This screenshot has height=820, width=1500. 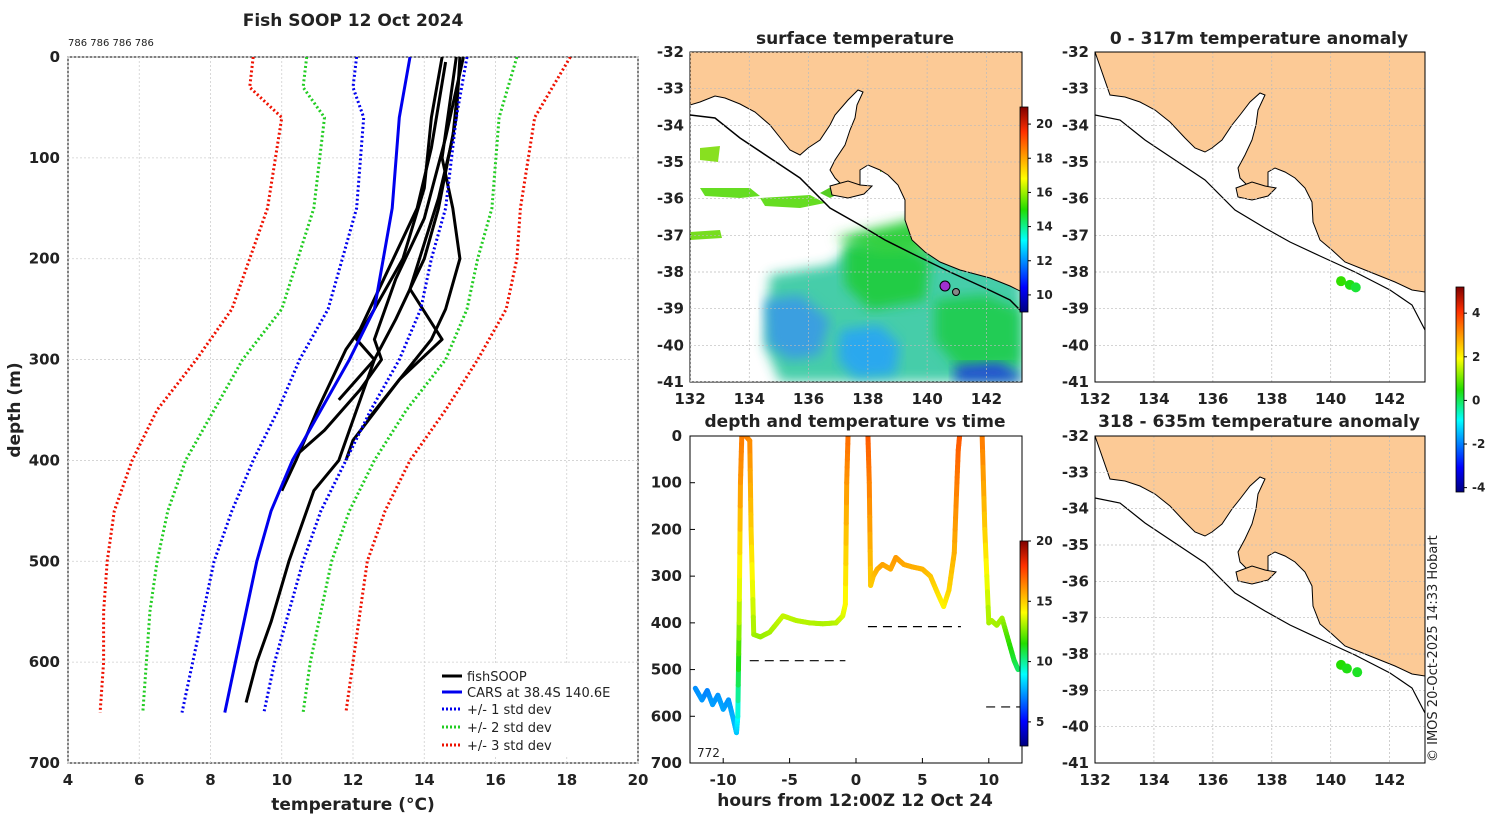 I want to click on depth-time-colorbar-tick-label: 5, so click(x=1040, y=722).